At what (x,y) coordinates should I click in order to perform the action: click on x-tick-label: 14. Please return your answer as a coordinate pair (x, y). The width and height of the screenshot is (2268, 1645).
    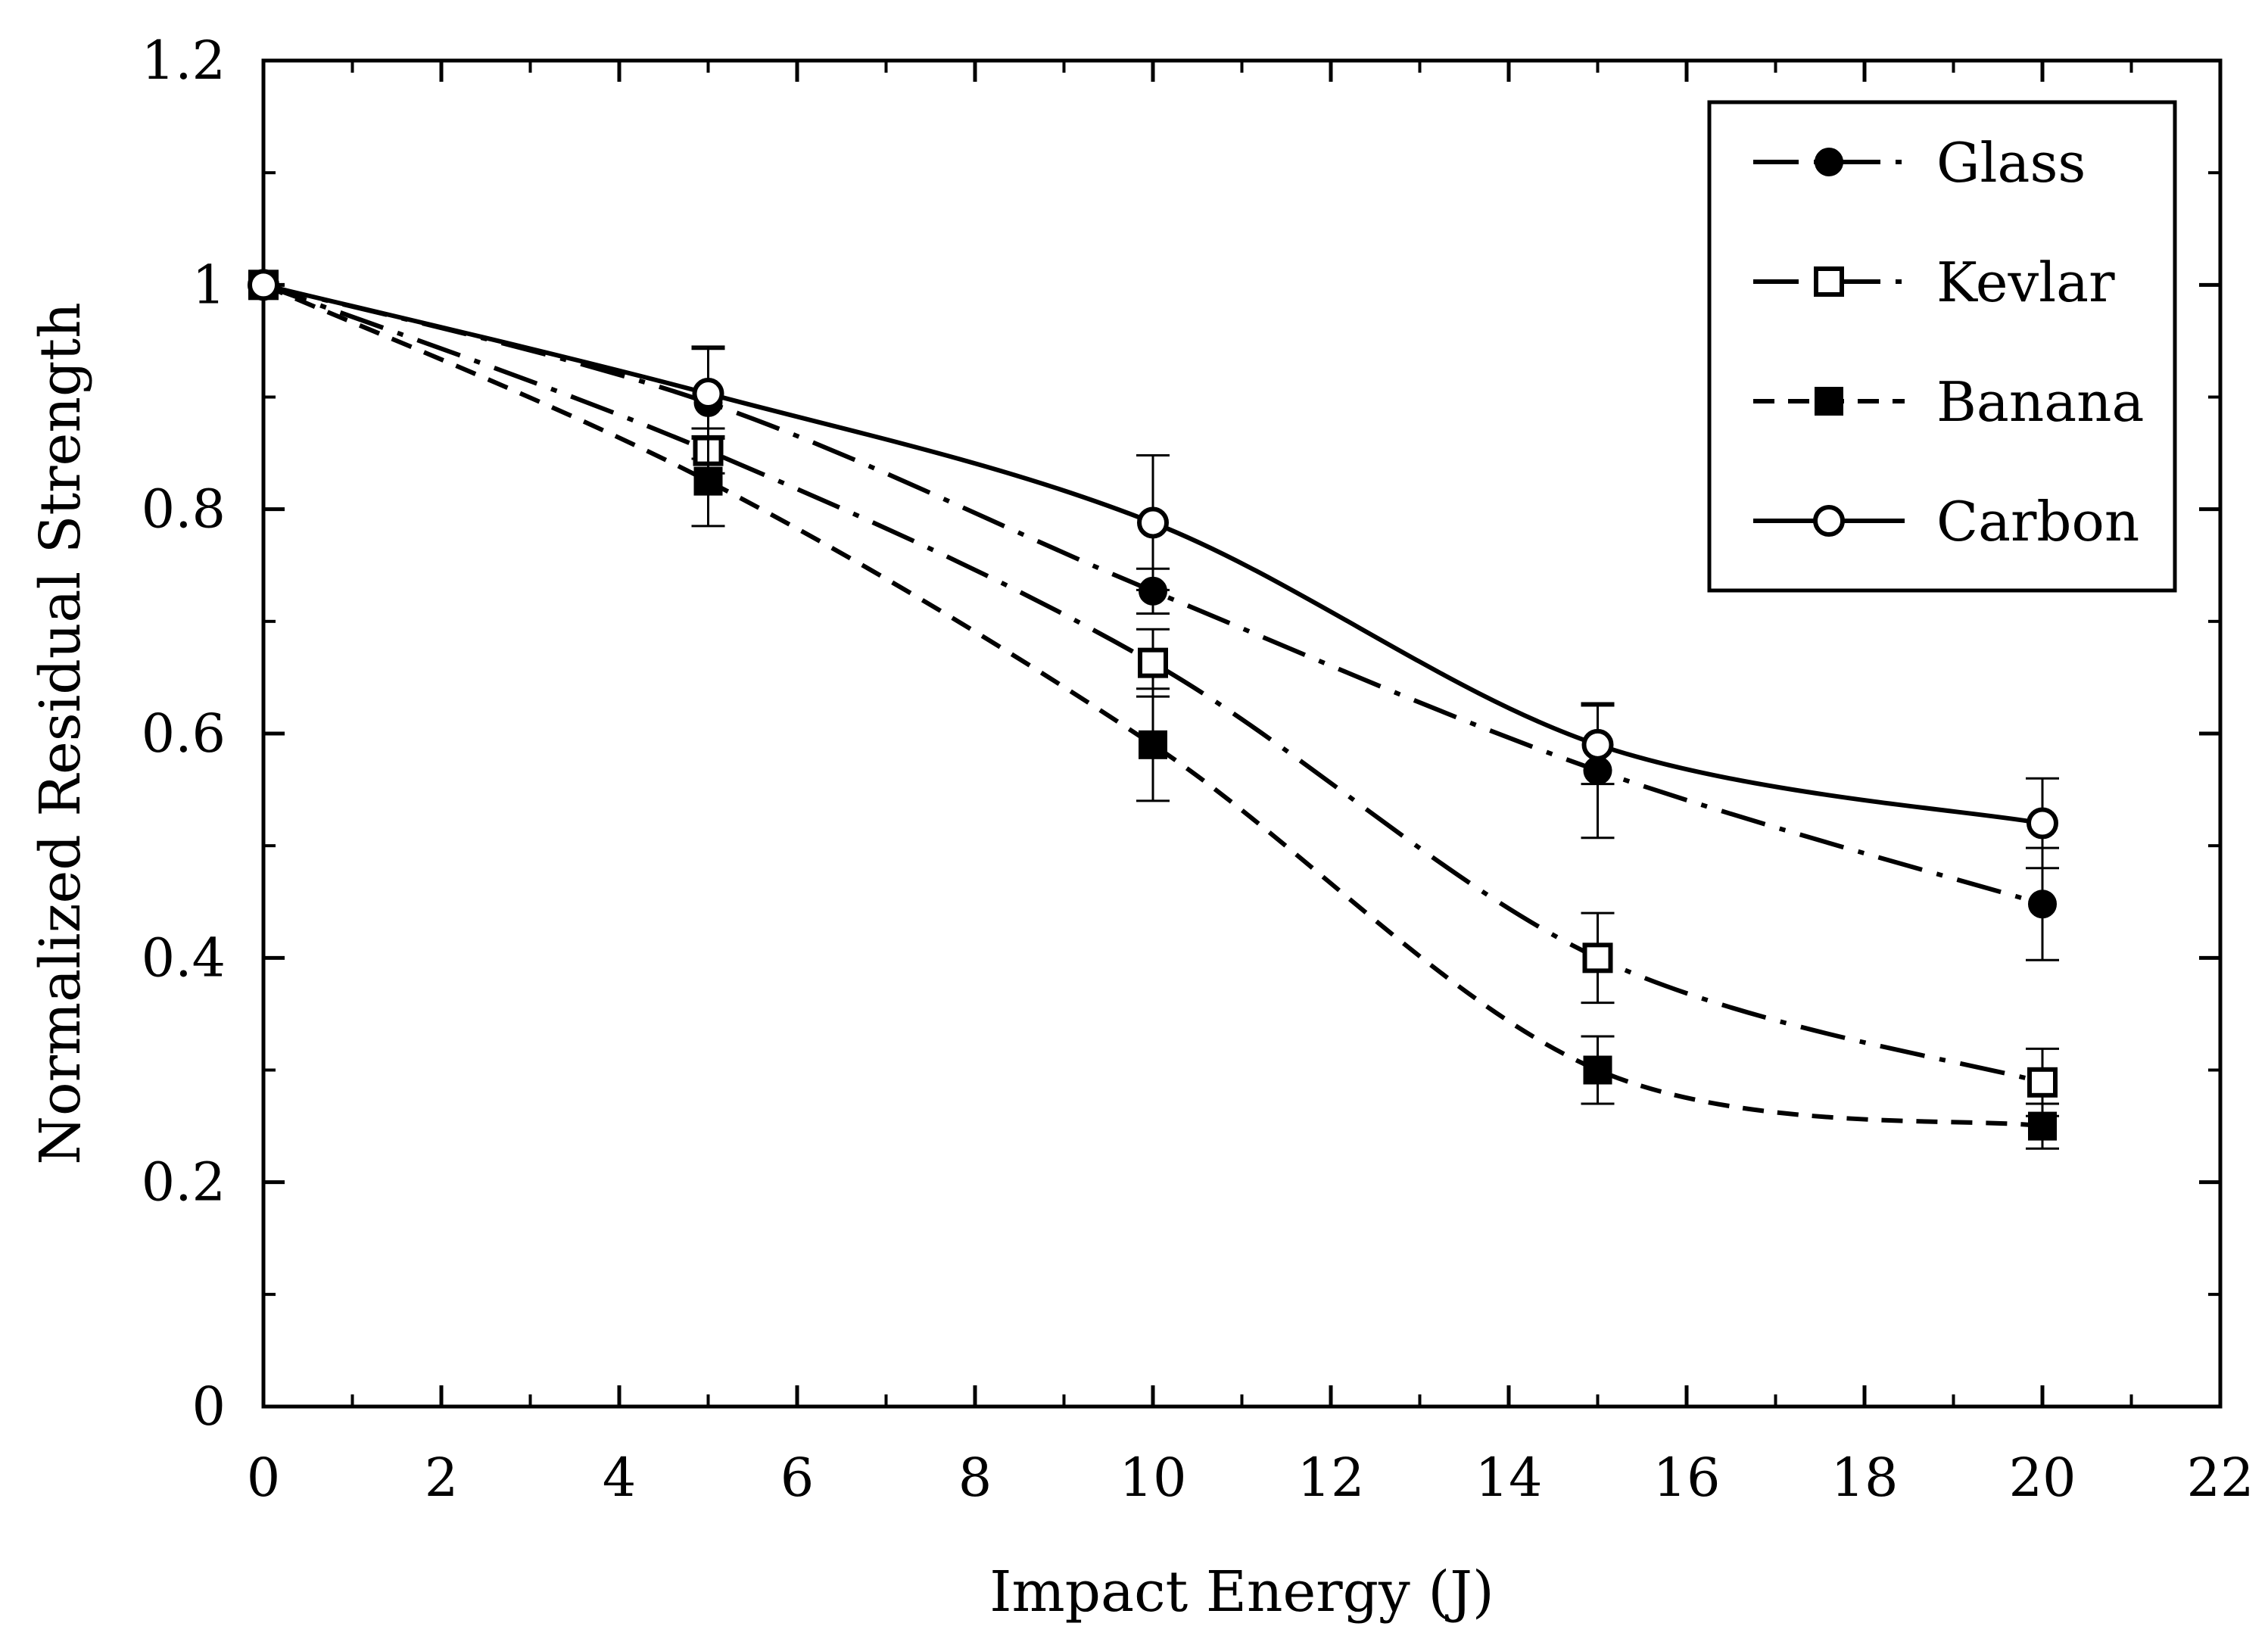
    Looking at the image, I should click on (1508, 1478).